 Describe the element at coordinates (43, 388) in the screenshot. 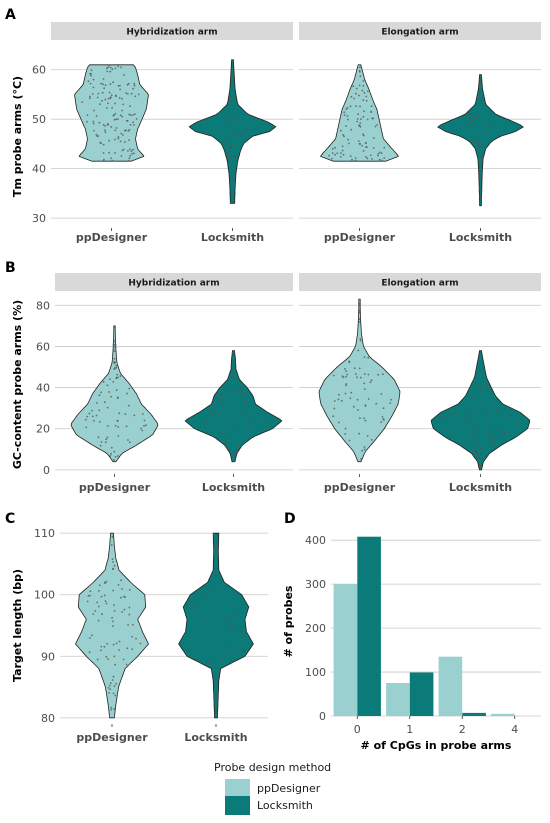

I see `panel-b-facet-1-y-tick-label-40: 40` at that location.